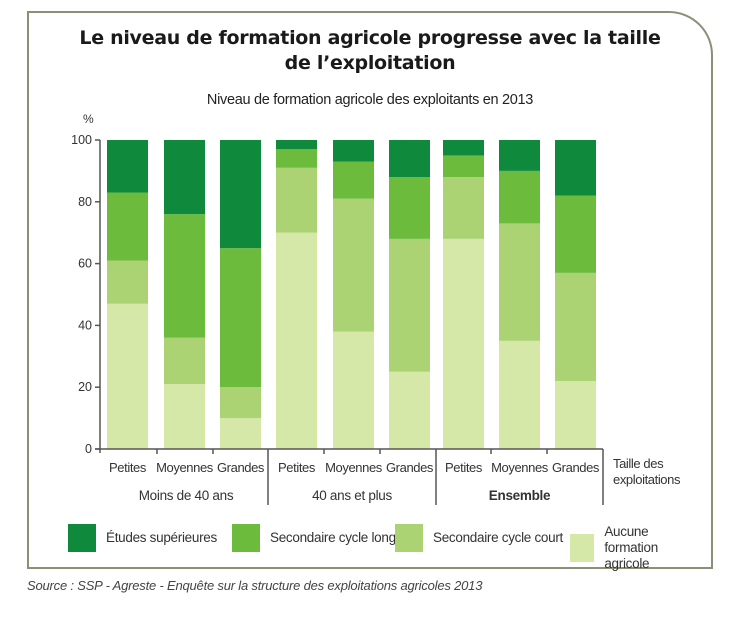 The width and height of the screenshot is (747, 618). Describe the element at coordinates (88, 119) in the screenshot. I see `y-axis-unit: %` at that location.